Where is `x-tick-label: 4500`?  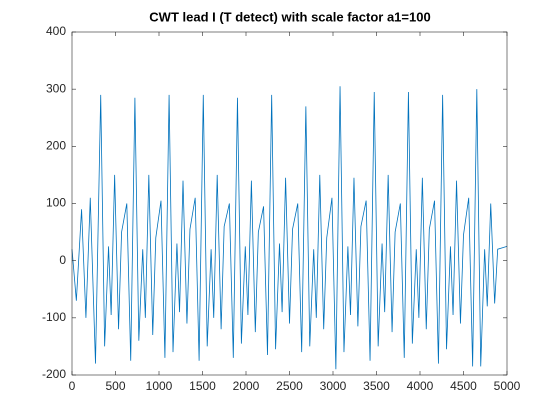 x-tick-label: 4500 is located at coordinates (463, 386).